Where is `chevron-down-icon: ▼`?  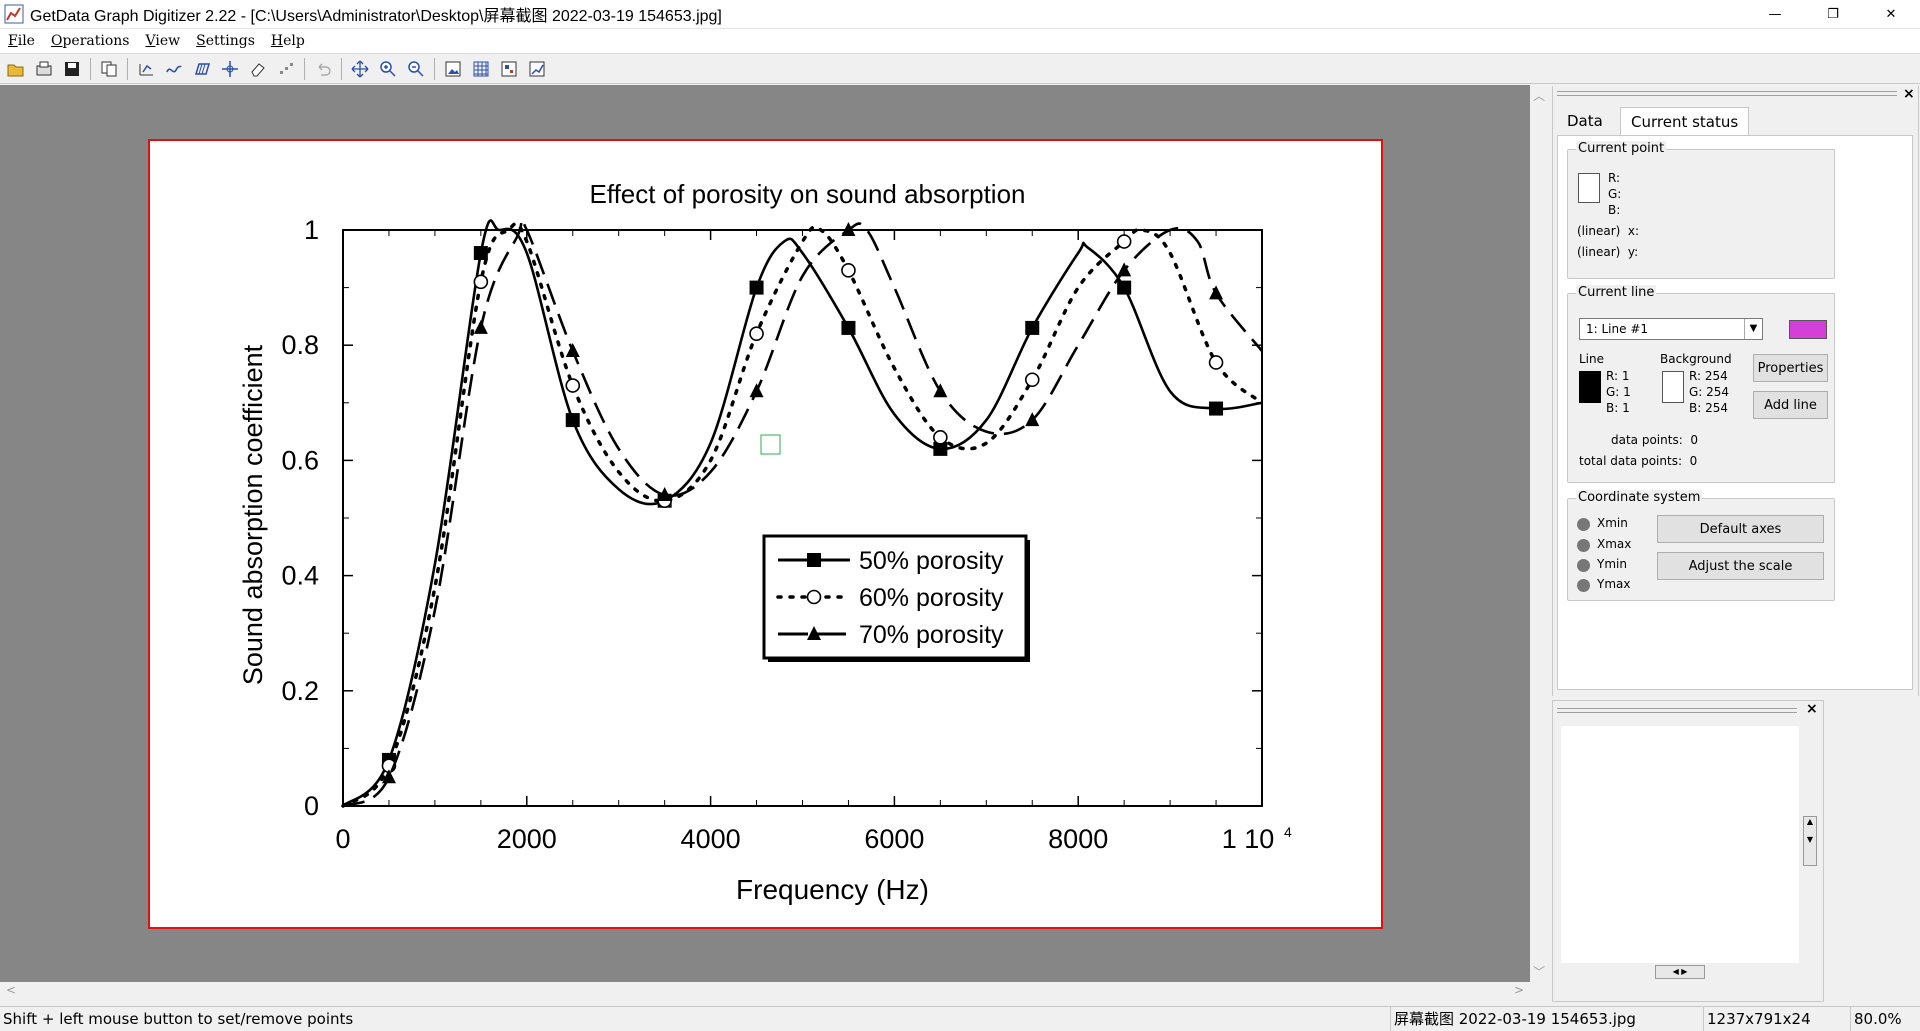
chevron-down-icon: ▼ is located at coordinates (1753, 329).